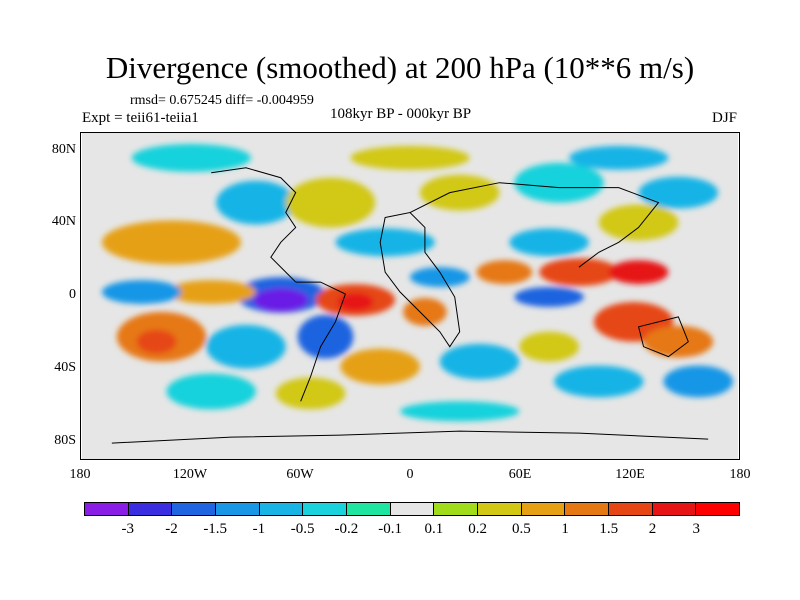 The height and width of the screenshot is (600, 800). I want to click on colorbar-label: -0.5, so click(302, 529).